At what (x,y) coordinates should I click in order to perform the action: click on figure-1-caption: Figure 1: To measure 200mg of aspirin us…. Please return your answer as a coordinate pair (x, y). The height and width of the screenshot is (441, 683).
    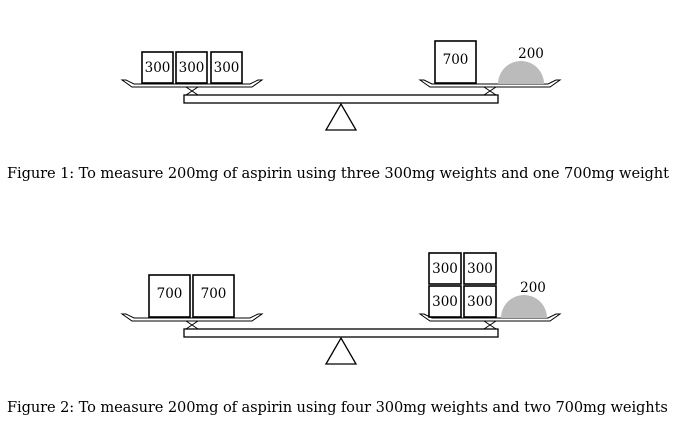
    Looking at the image, I should click on (338, 173).